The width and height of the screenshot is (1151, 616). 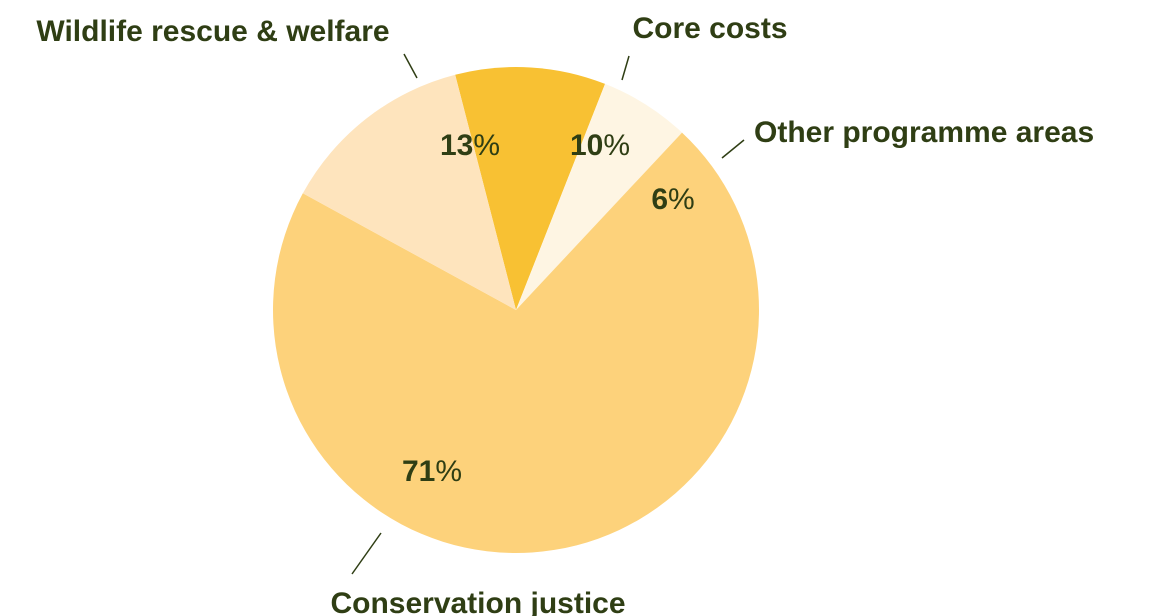 I want to click on percent-labels: 10% 6% 71% 13%, so click(x=548, y=308).